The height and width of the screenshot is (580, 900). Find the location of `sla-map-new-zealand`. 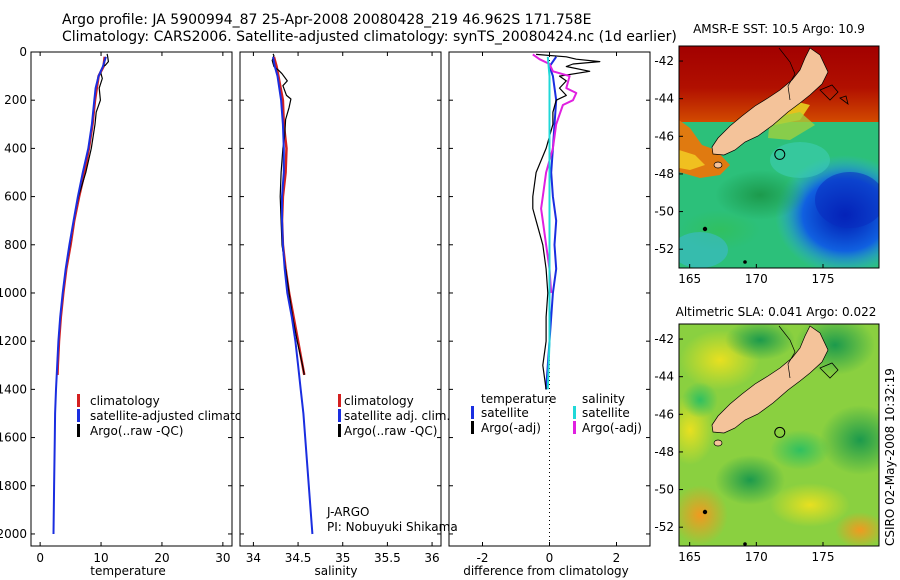

sla-map-new-zealand is located at coordinates (770, 379).